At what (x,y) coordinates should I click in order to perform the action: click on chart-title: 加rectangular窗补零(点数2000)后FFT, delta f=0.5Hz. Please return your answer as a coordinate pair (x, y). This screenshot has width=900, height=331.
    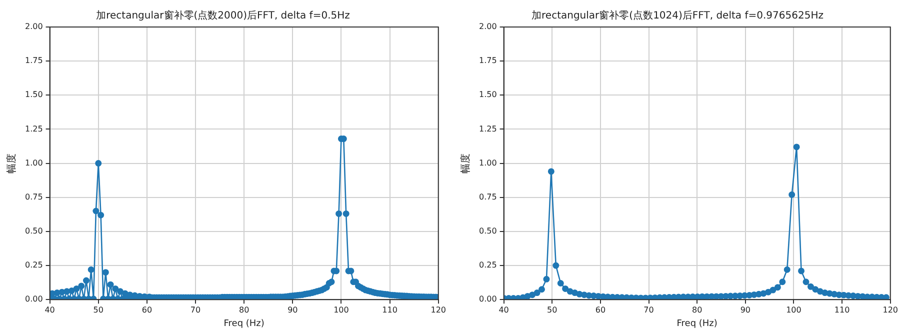
    Looking at the image, I should click on (223, 16).